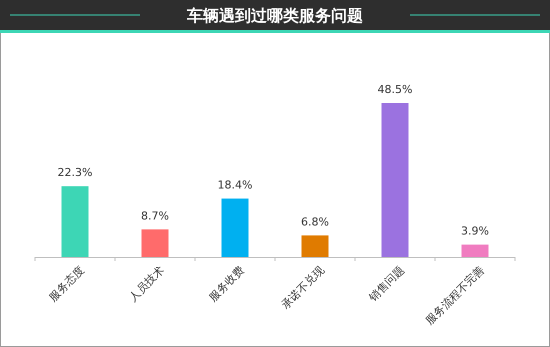 The image size is (550, 347). What do you see at coordinates (146, 284) in the screenshot?
I see `x-tick-label: 人员技术` at bounding box center [146, 284].